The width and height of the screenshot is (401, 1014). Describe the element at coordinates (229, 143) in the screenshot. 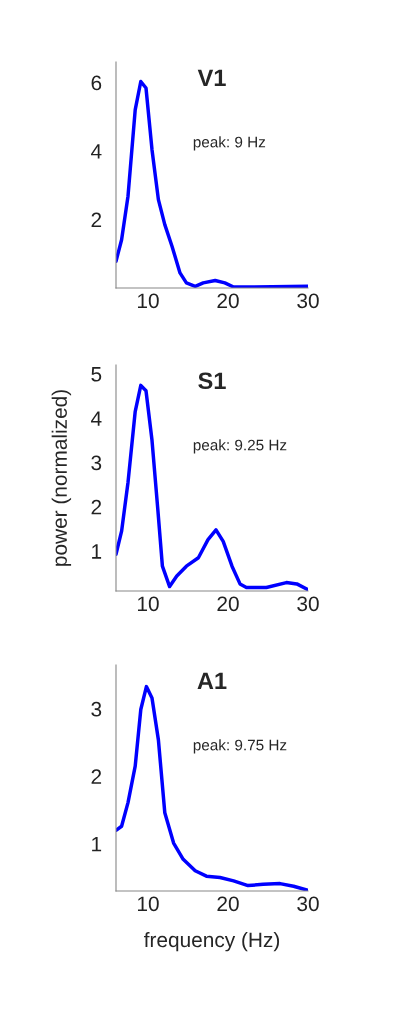

I see `annotation: peak: 9 Hz` at that location.